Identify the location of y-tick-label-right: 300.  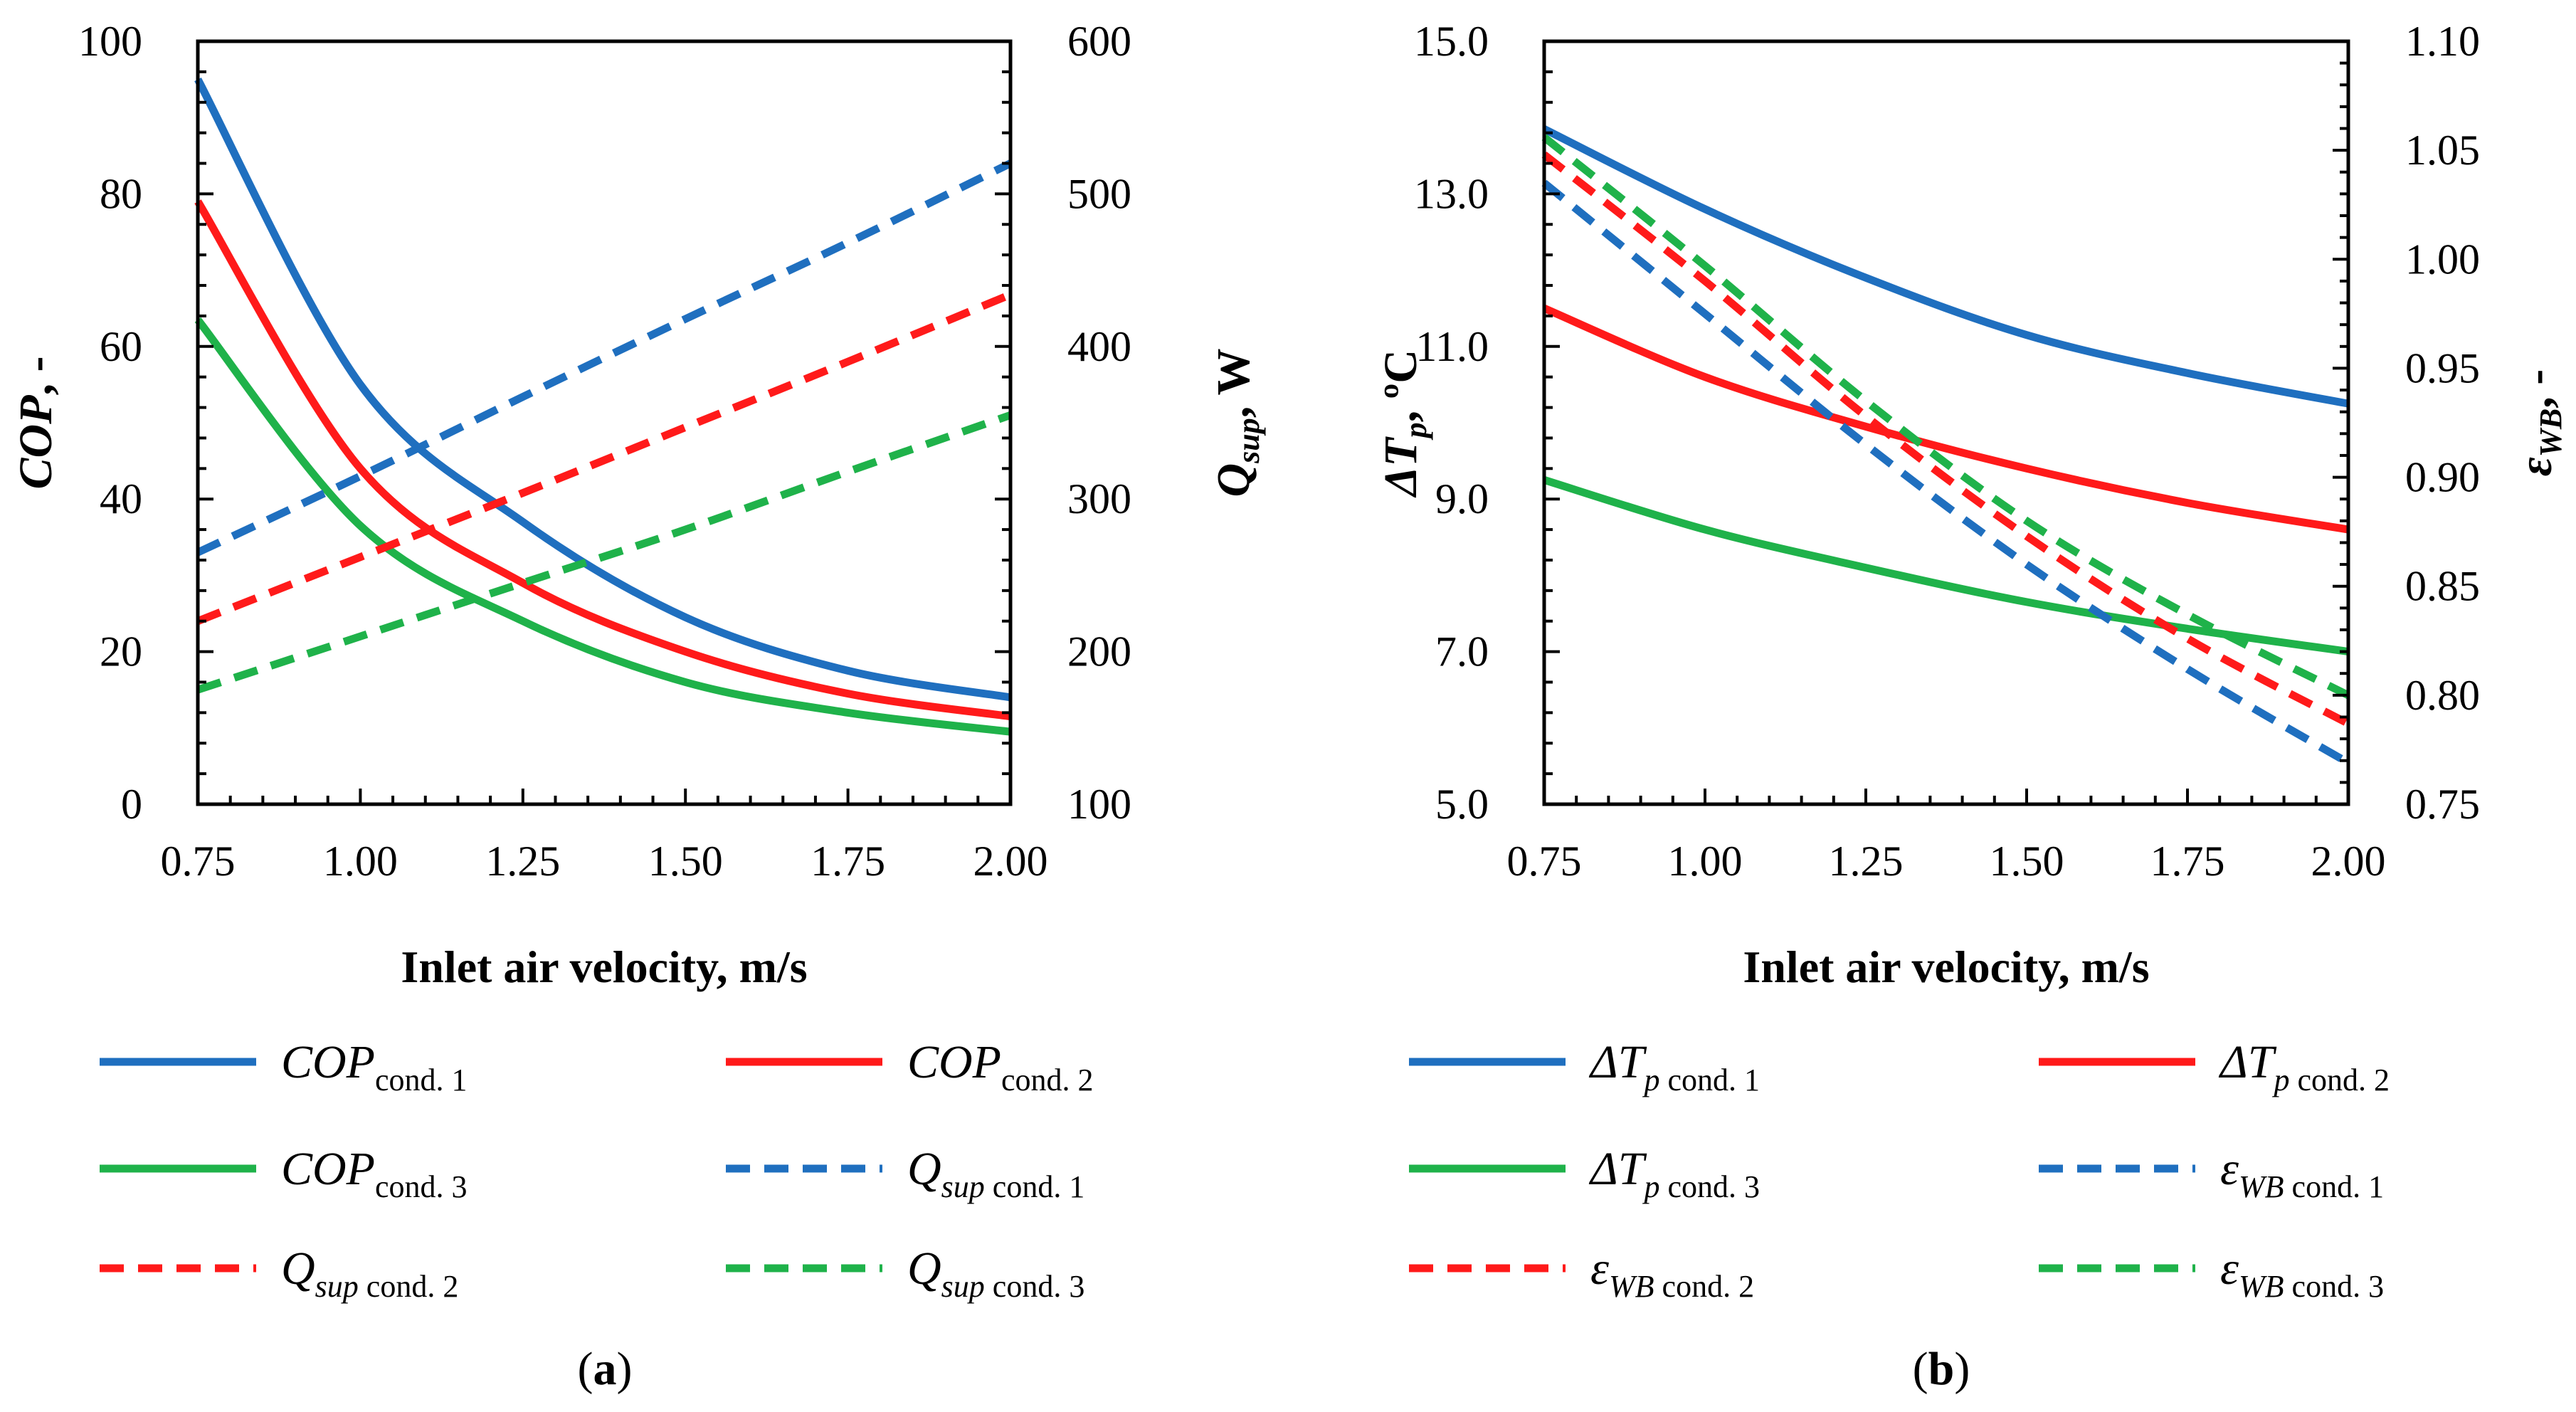
(1099, 498).